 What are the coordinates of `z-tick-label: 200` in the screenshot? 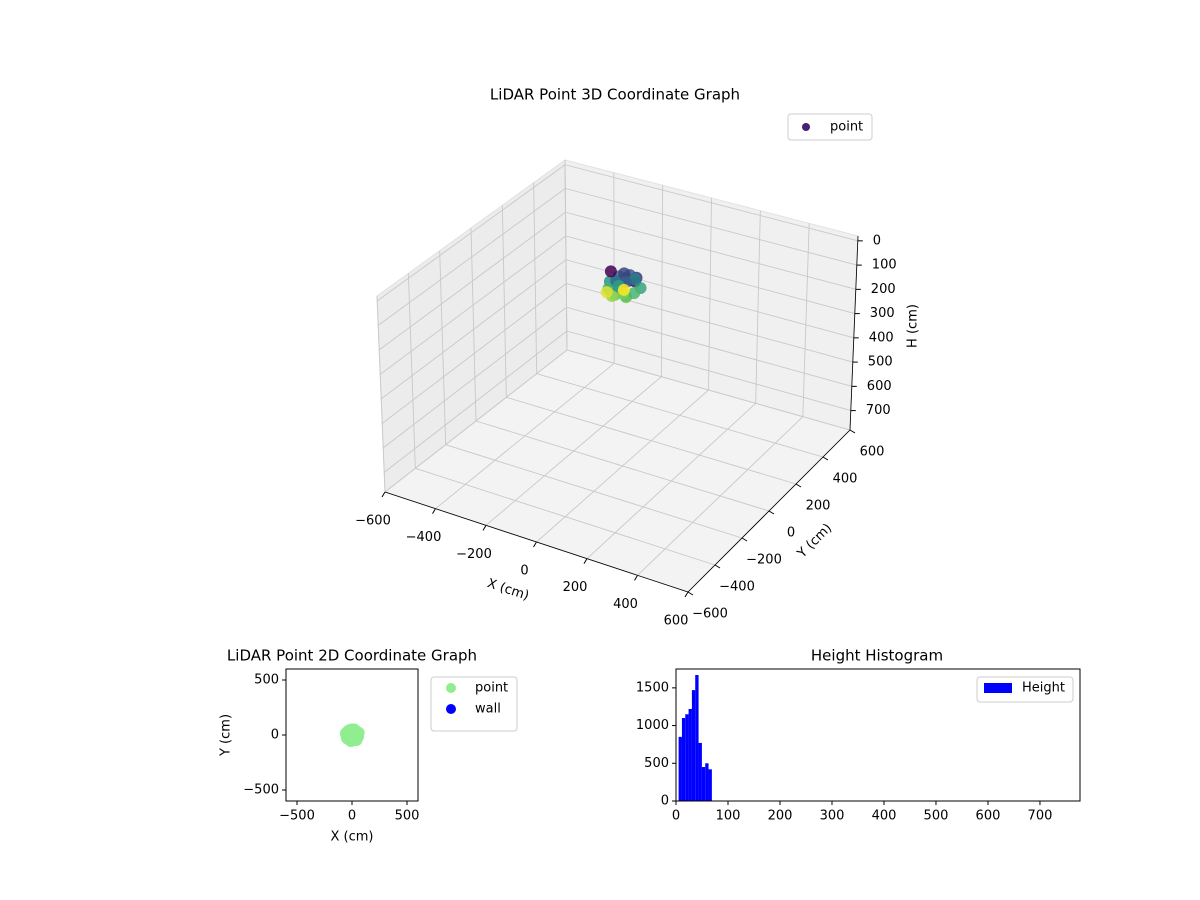 It's located at (883, 289).